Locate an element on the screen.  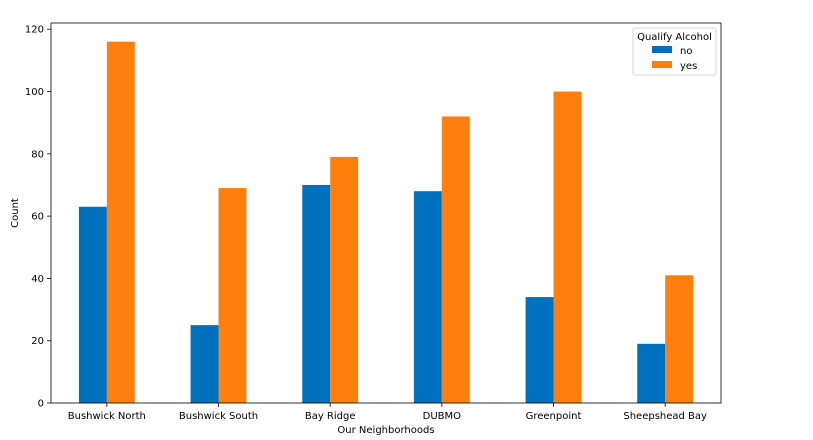
legend-items: no yes is located at coordinates (674, 59).